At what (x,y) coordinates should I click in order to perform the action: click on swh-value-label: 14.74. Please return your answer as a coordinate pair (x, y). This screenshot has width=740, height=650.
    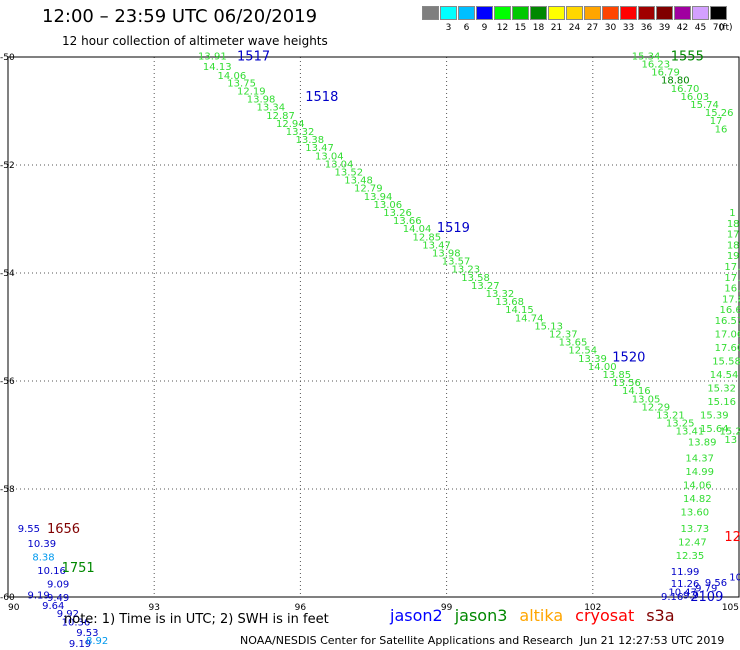
    Looking at the image, I should click on (529, 318).